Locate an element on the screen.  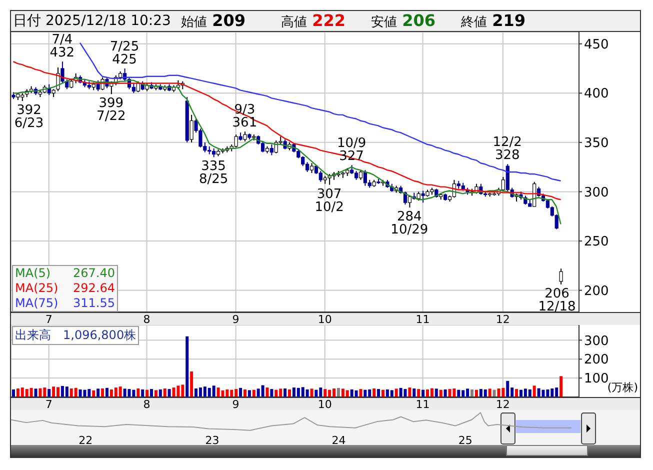
y-tick-label: 100 is located at coordinates (596, 379).